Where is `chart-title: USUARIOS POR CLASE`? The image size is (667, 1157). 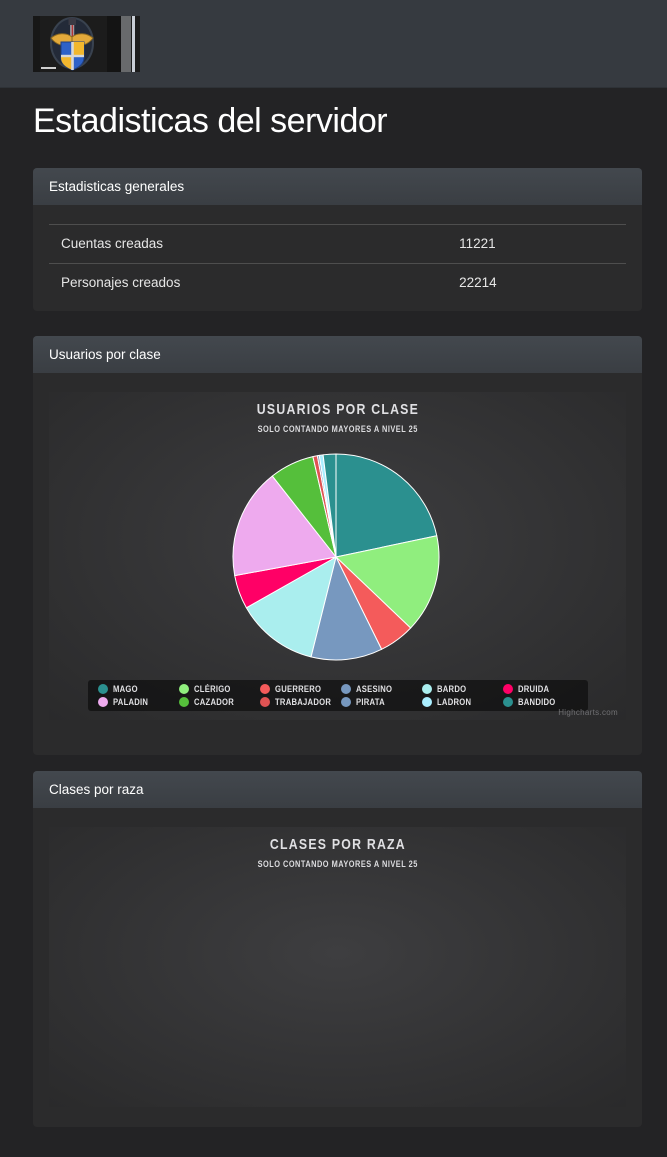
chart-title: USUARIOS POR CLASE is located at coordinates (337, 409).